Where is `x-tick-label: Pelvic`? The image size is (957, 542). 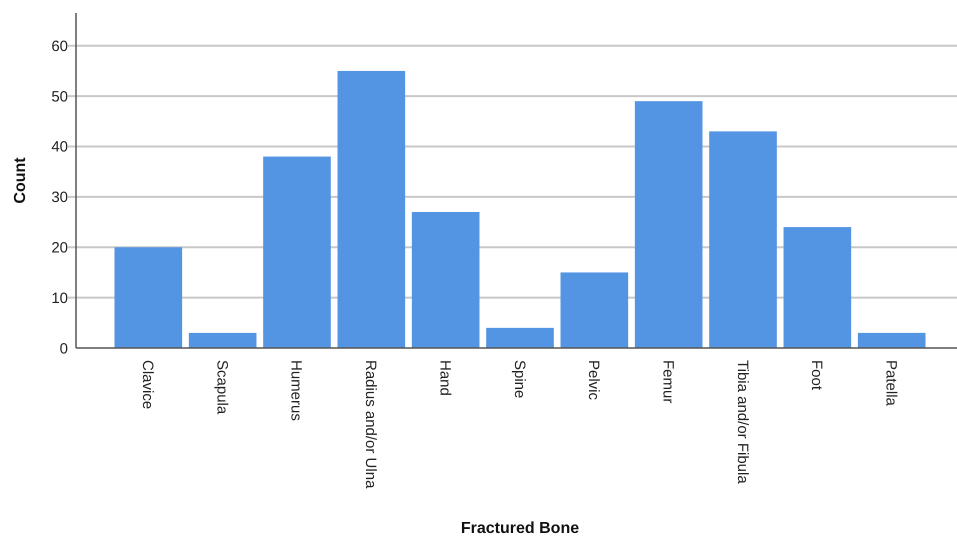
x-tick-label: Pelvic is located at coordinates (593, 380).